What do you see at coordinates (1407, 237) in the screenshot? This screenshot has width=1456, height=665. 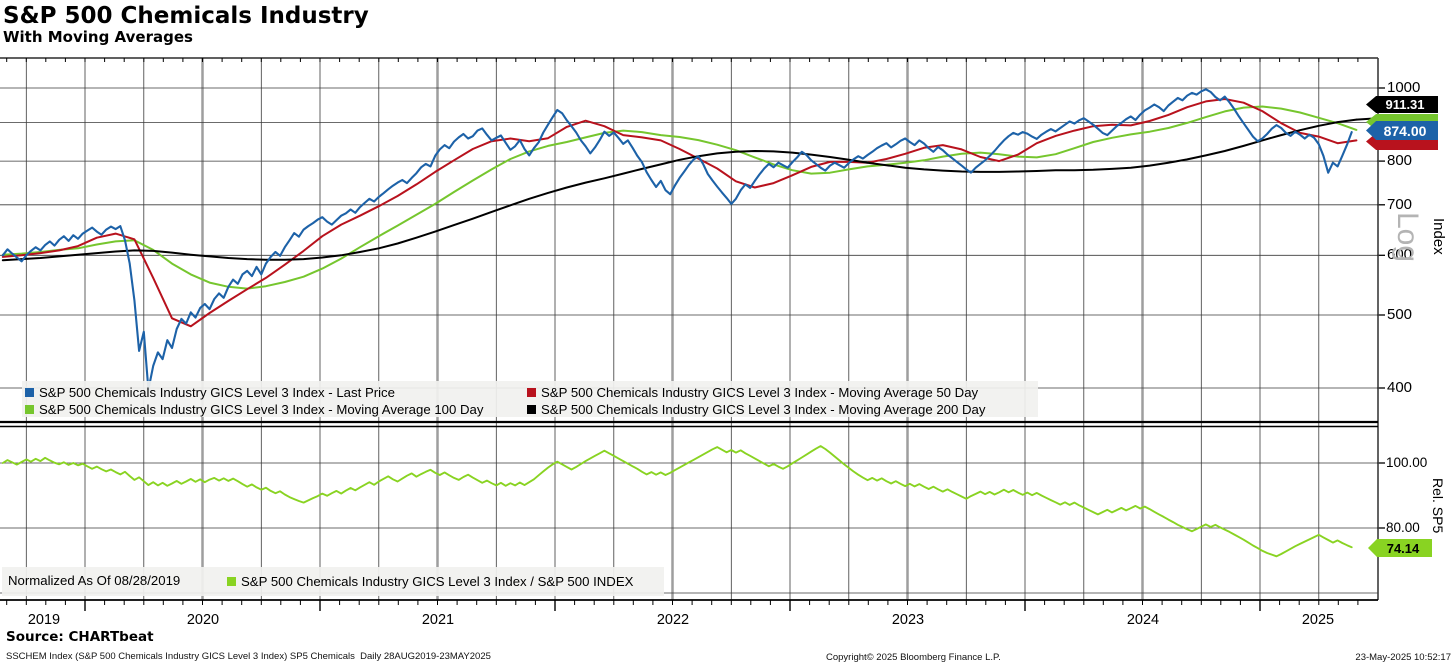 I see `log-scale-watermark: Log` at bounding box center [1407, 237].